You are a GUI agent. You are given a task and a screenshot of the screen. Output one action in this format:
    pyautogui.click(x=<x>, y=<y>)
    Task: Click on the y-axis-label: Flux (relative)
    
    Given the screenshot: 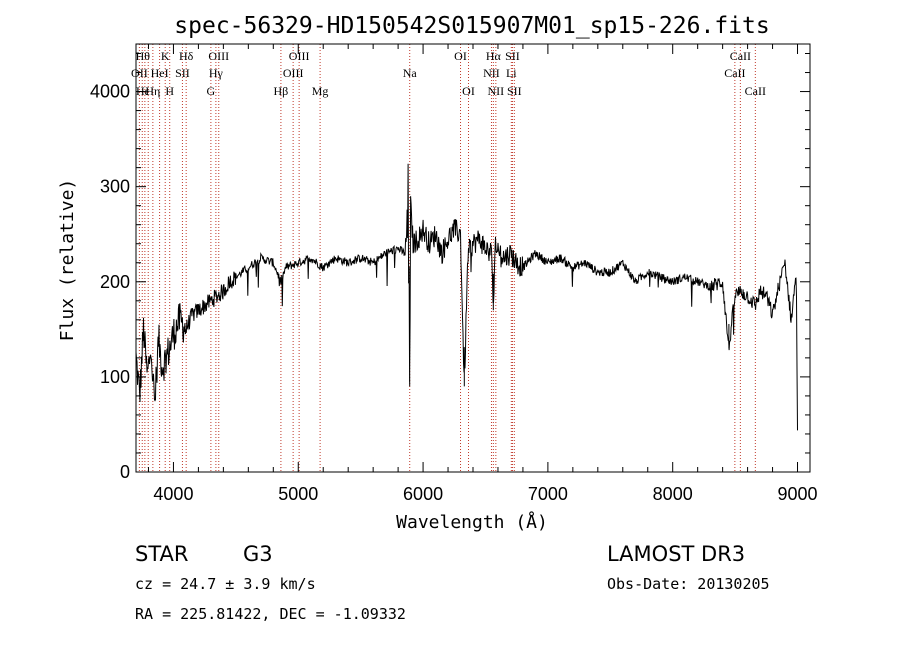 What is the action you would take?
    pyautogui.click(x=67, y=260)
    